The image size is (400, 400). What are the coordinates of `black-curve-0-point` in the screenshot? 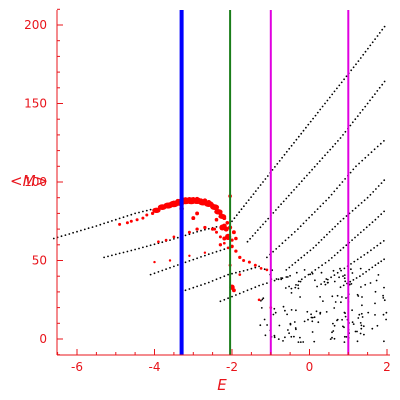 It's located at (146, 210).